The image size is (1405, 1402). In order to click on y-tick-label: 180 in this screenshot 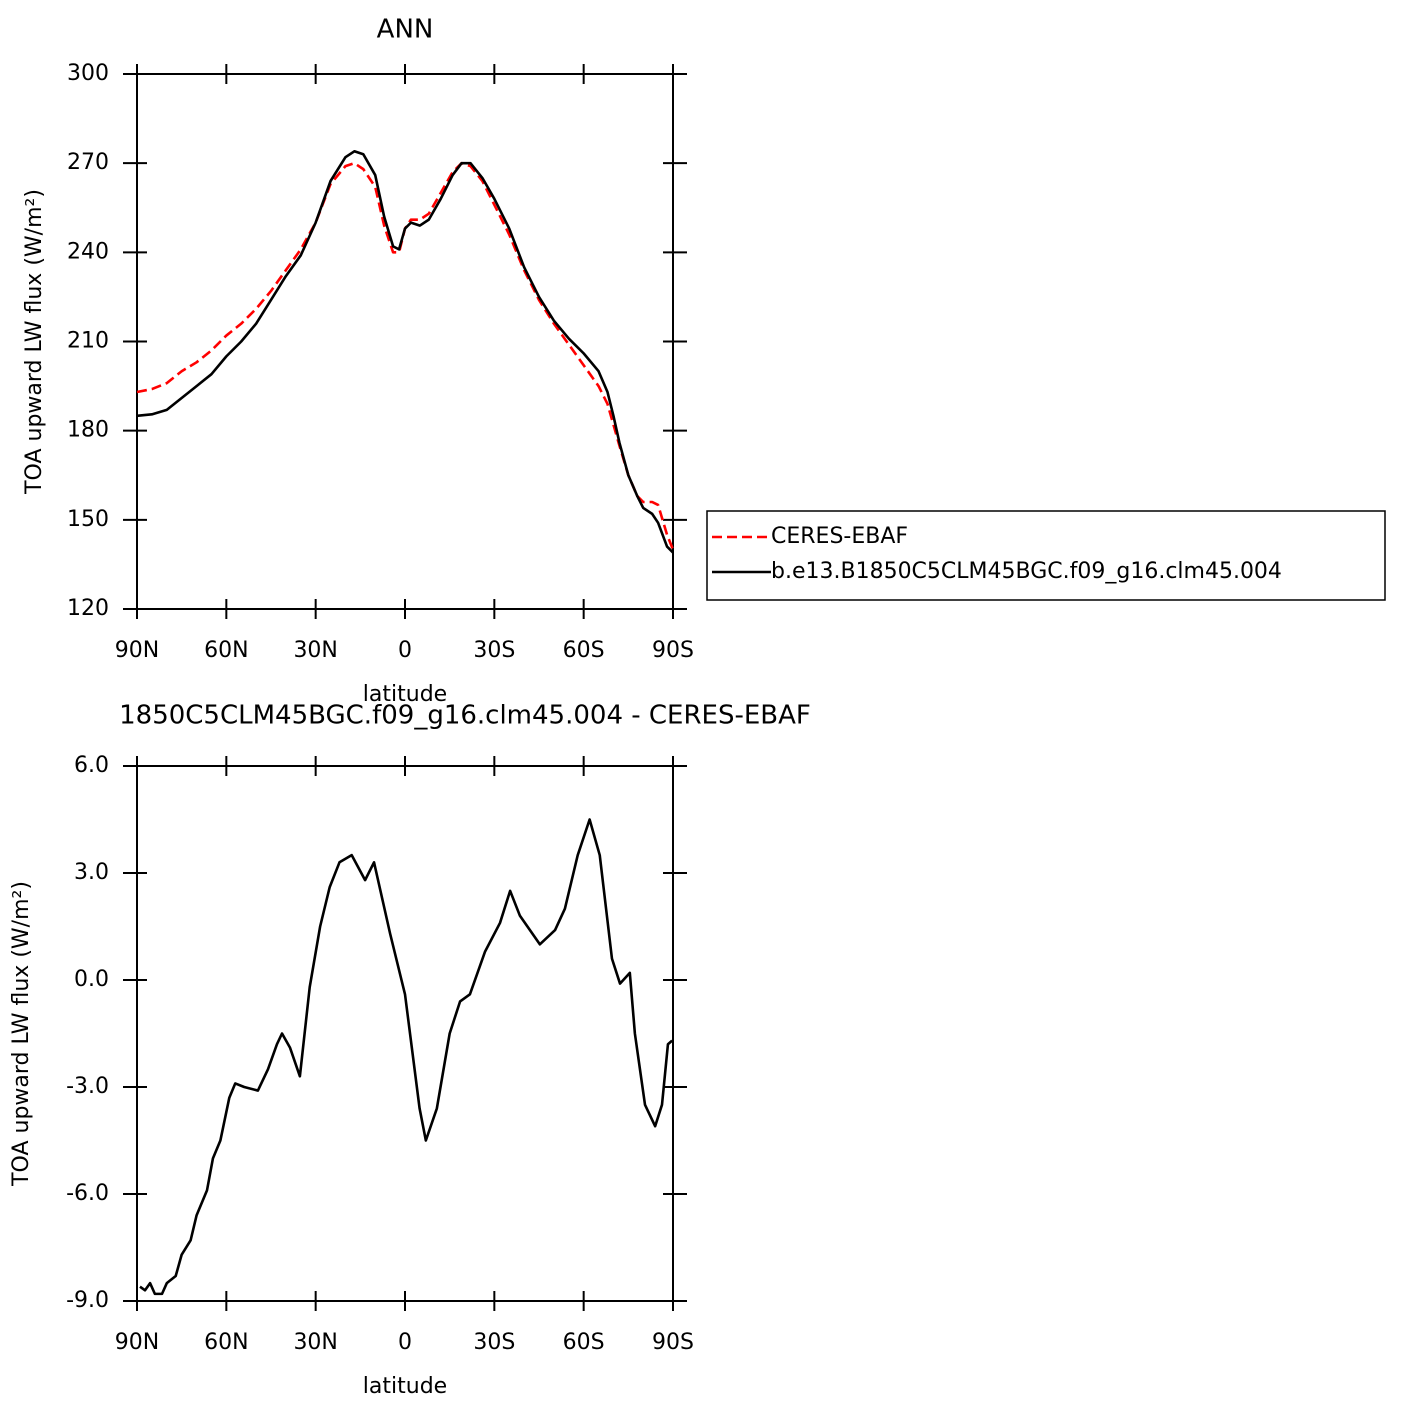, I will do `click(88, 430)`.